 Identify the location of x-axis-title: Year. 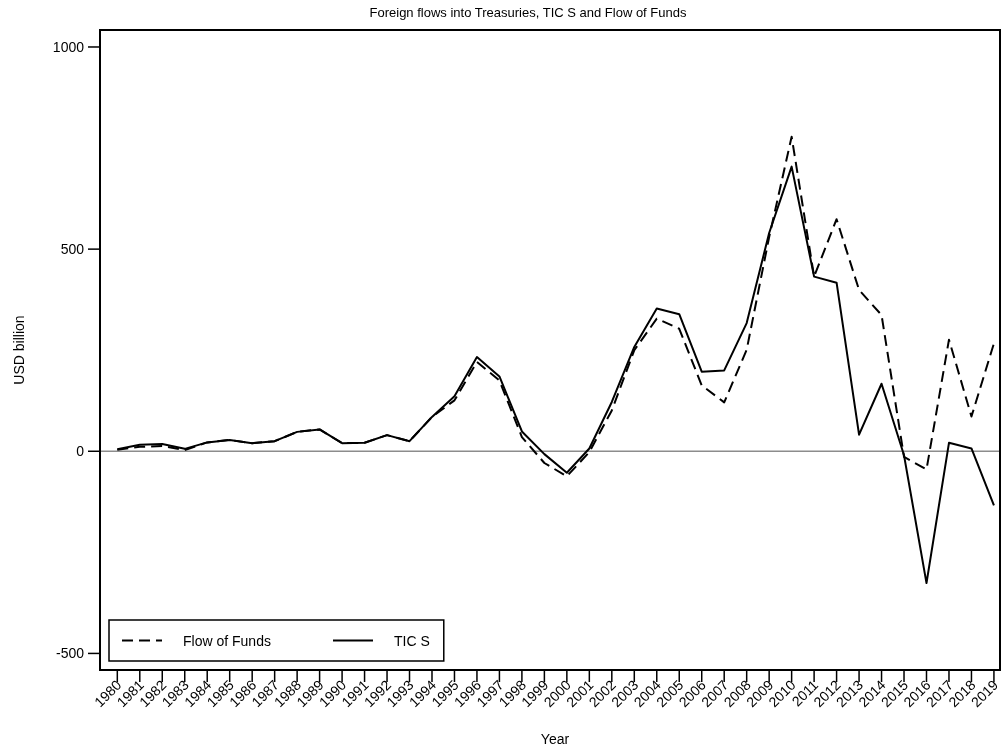
(555, 739).